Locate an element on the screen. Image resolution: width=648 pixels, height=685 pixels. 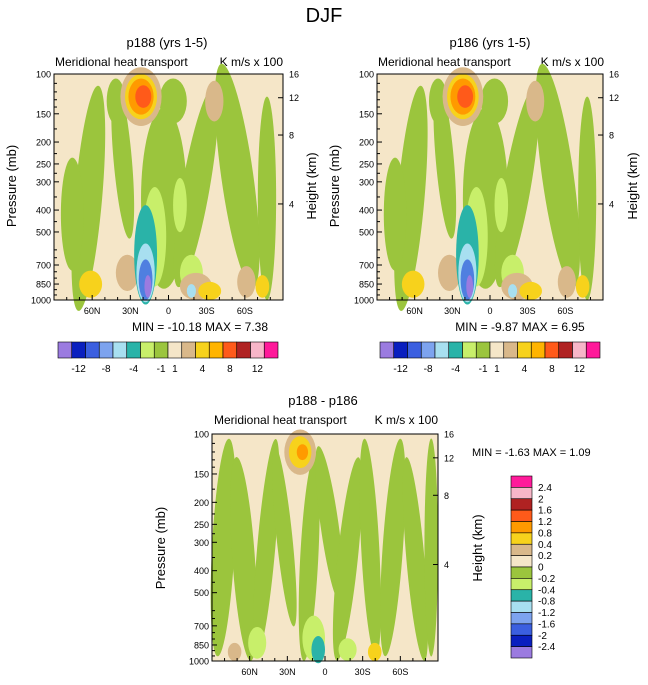
colorbar-label: 1.2 is located at coordinates (545, 522).